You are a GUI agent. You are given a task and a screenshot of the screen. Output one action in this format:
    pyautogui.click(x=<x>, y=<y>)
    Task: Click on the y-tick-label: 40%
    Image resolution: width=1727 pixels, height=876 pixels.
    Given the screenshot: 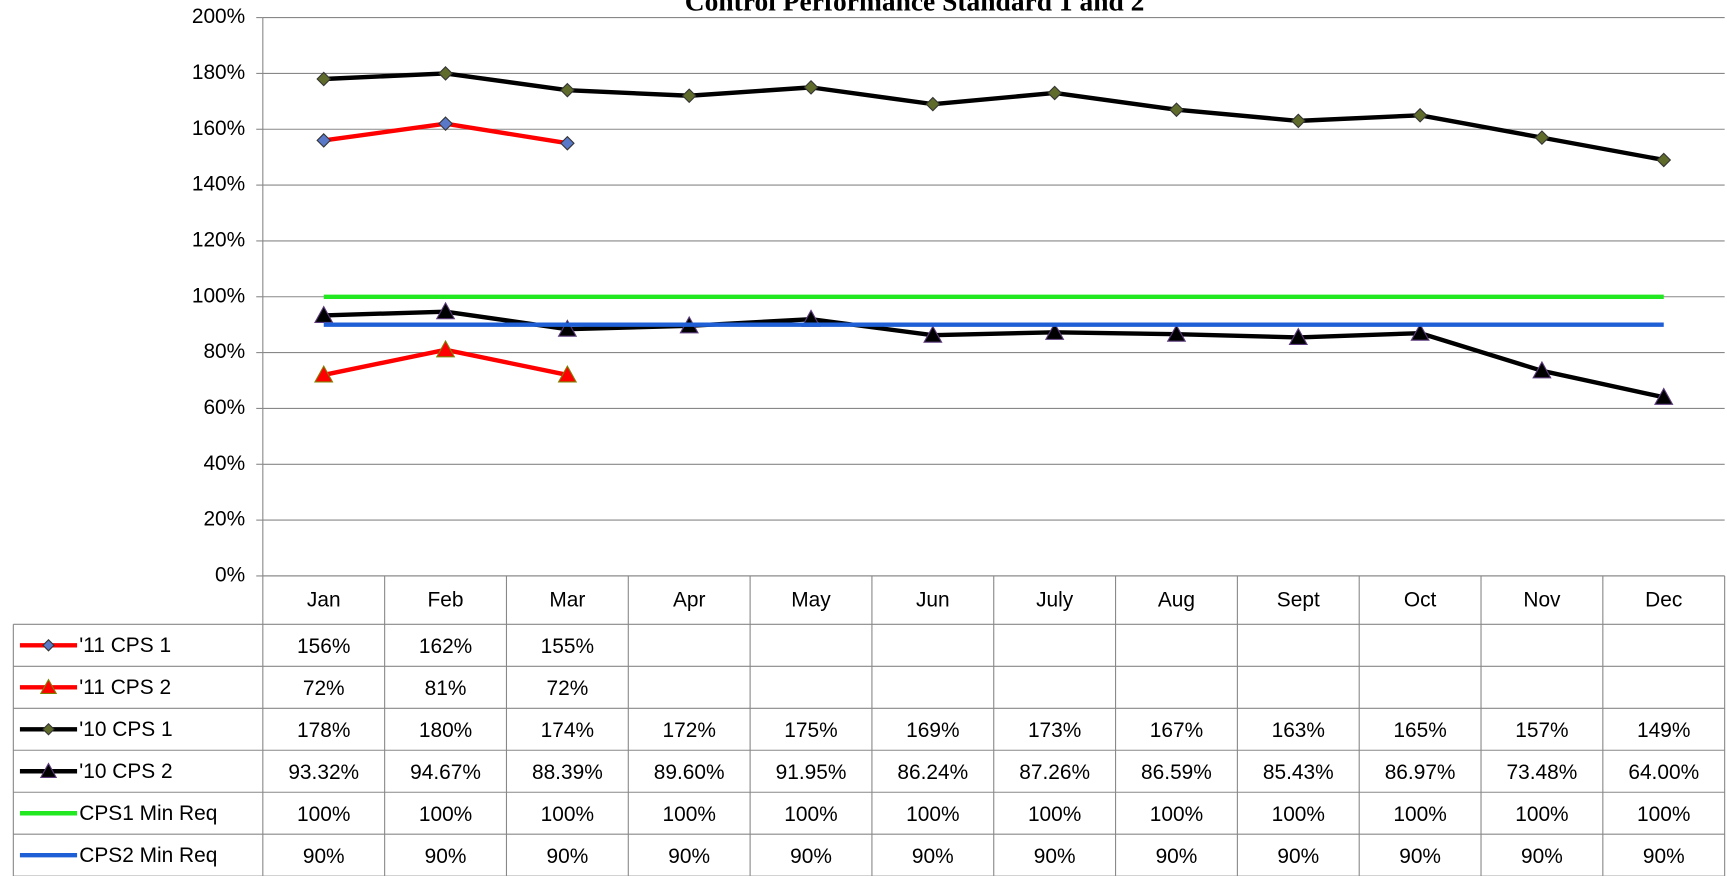 What is the action you would take?
    pyautogui.click(x=224, y=463)
    